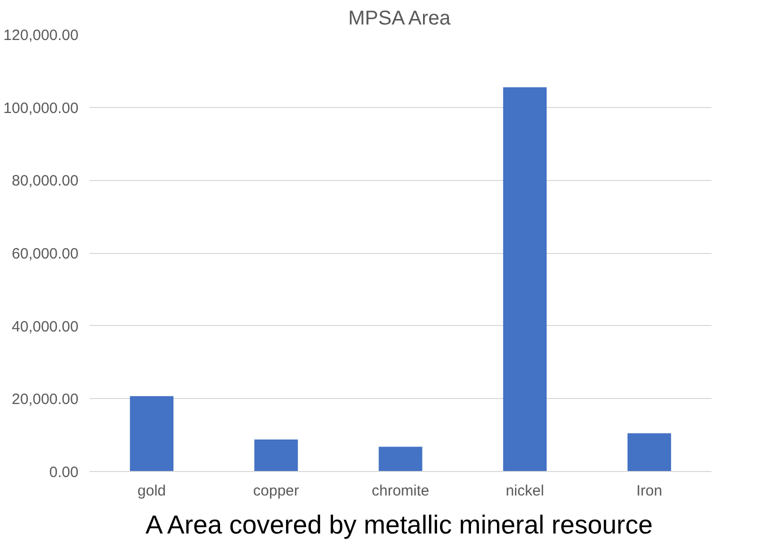 Image resolution: width=771 pixels, height=544 pixels. Describe the element at coordinates (276, 491) in the screenshot. I see `x-tick-label: copper` at that location.